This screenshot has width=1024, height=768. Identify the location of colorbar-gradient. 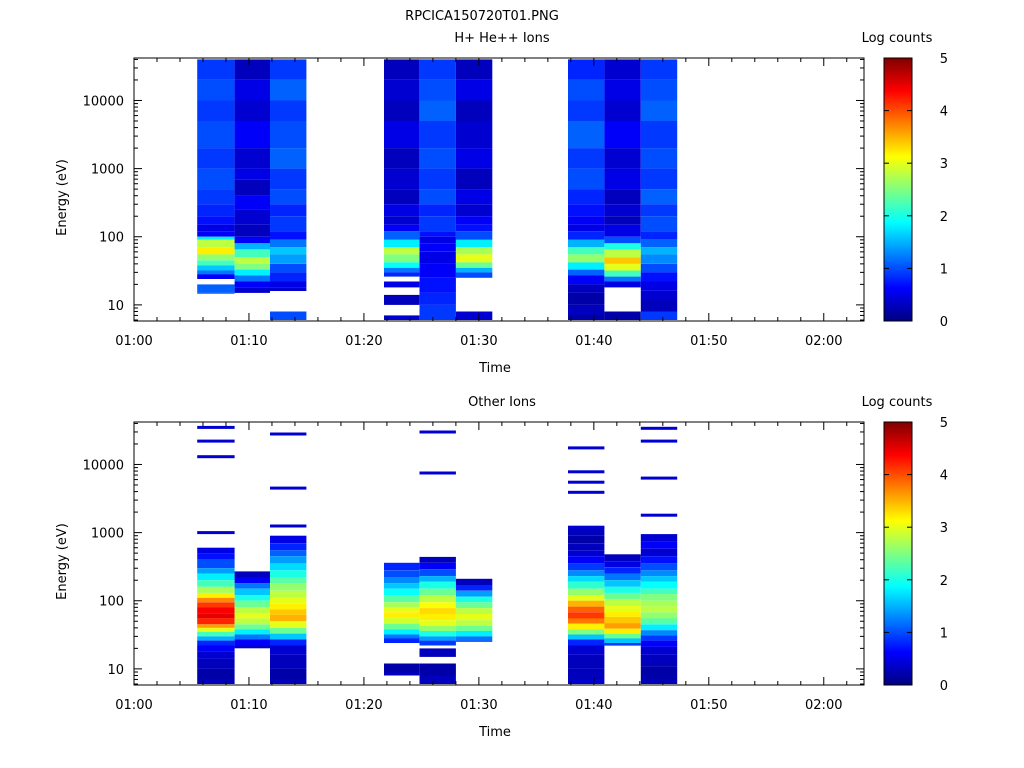
(898, 189).